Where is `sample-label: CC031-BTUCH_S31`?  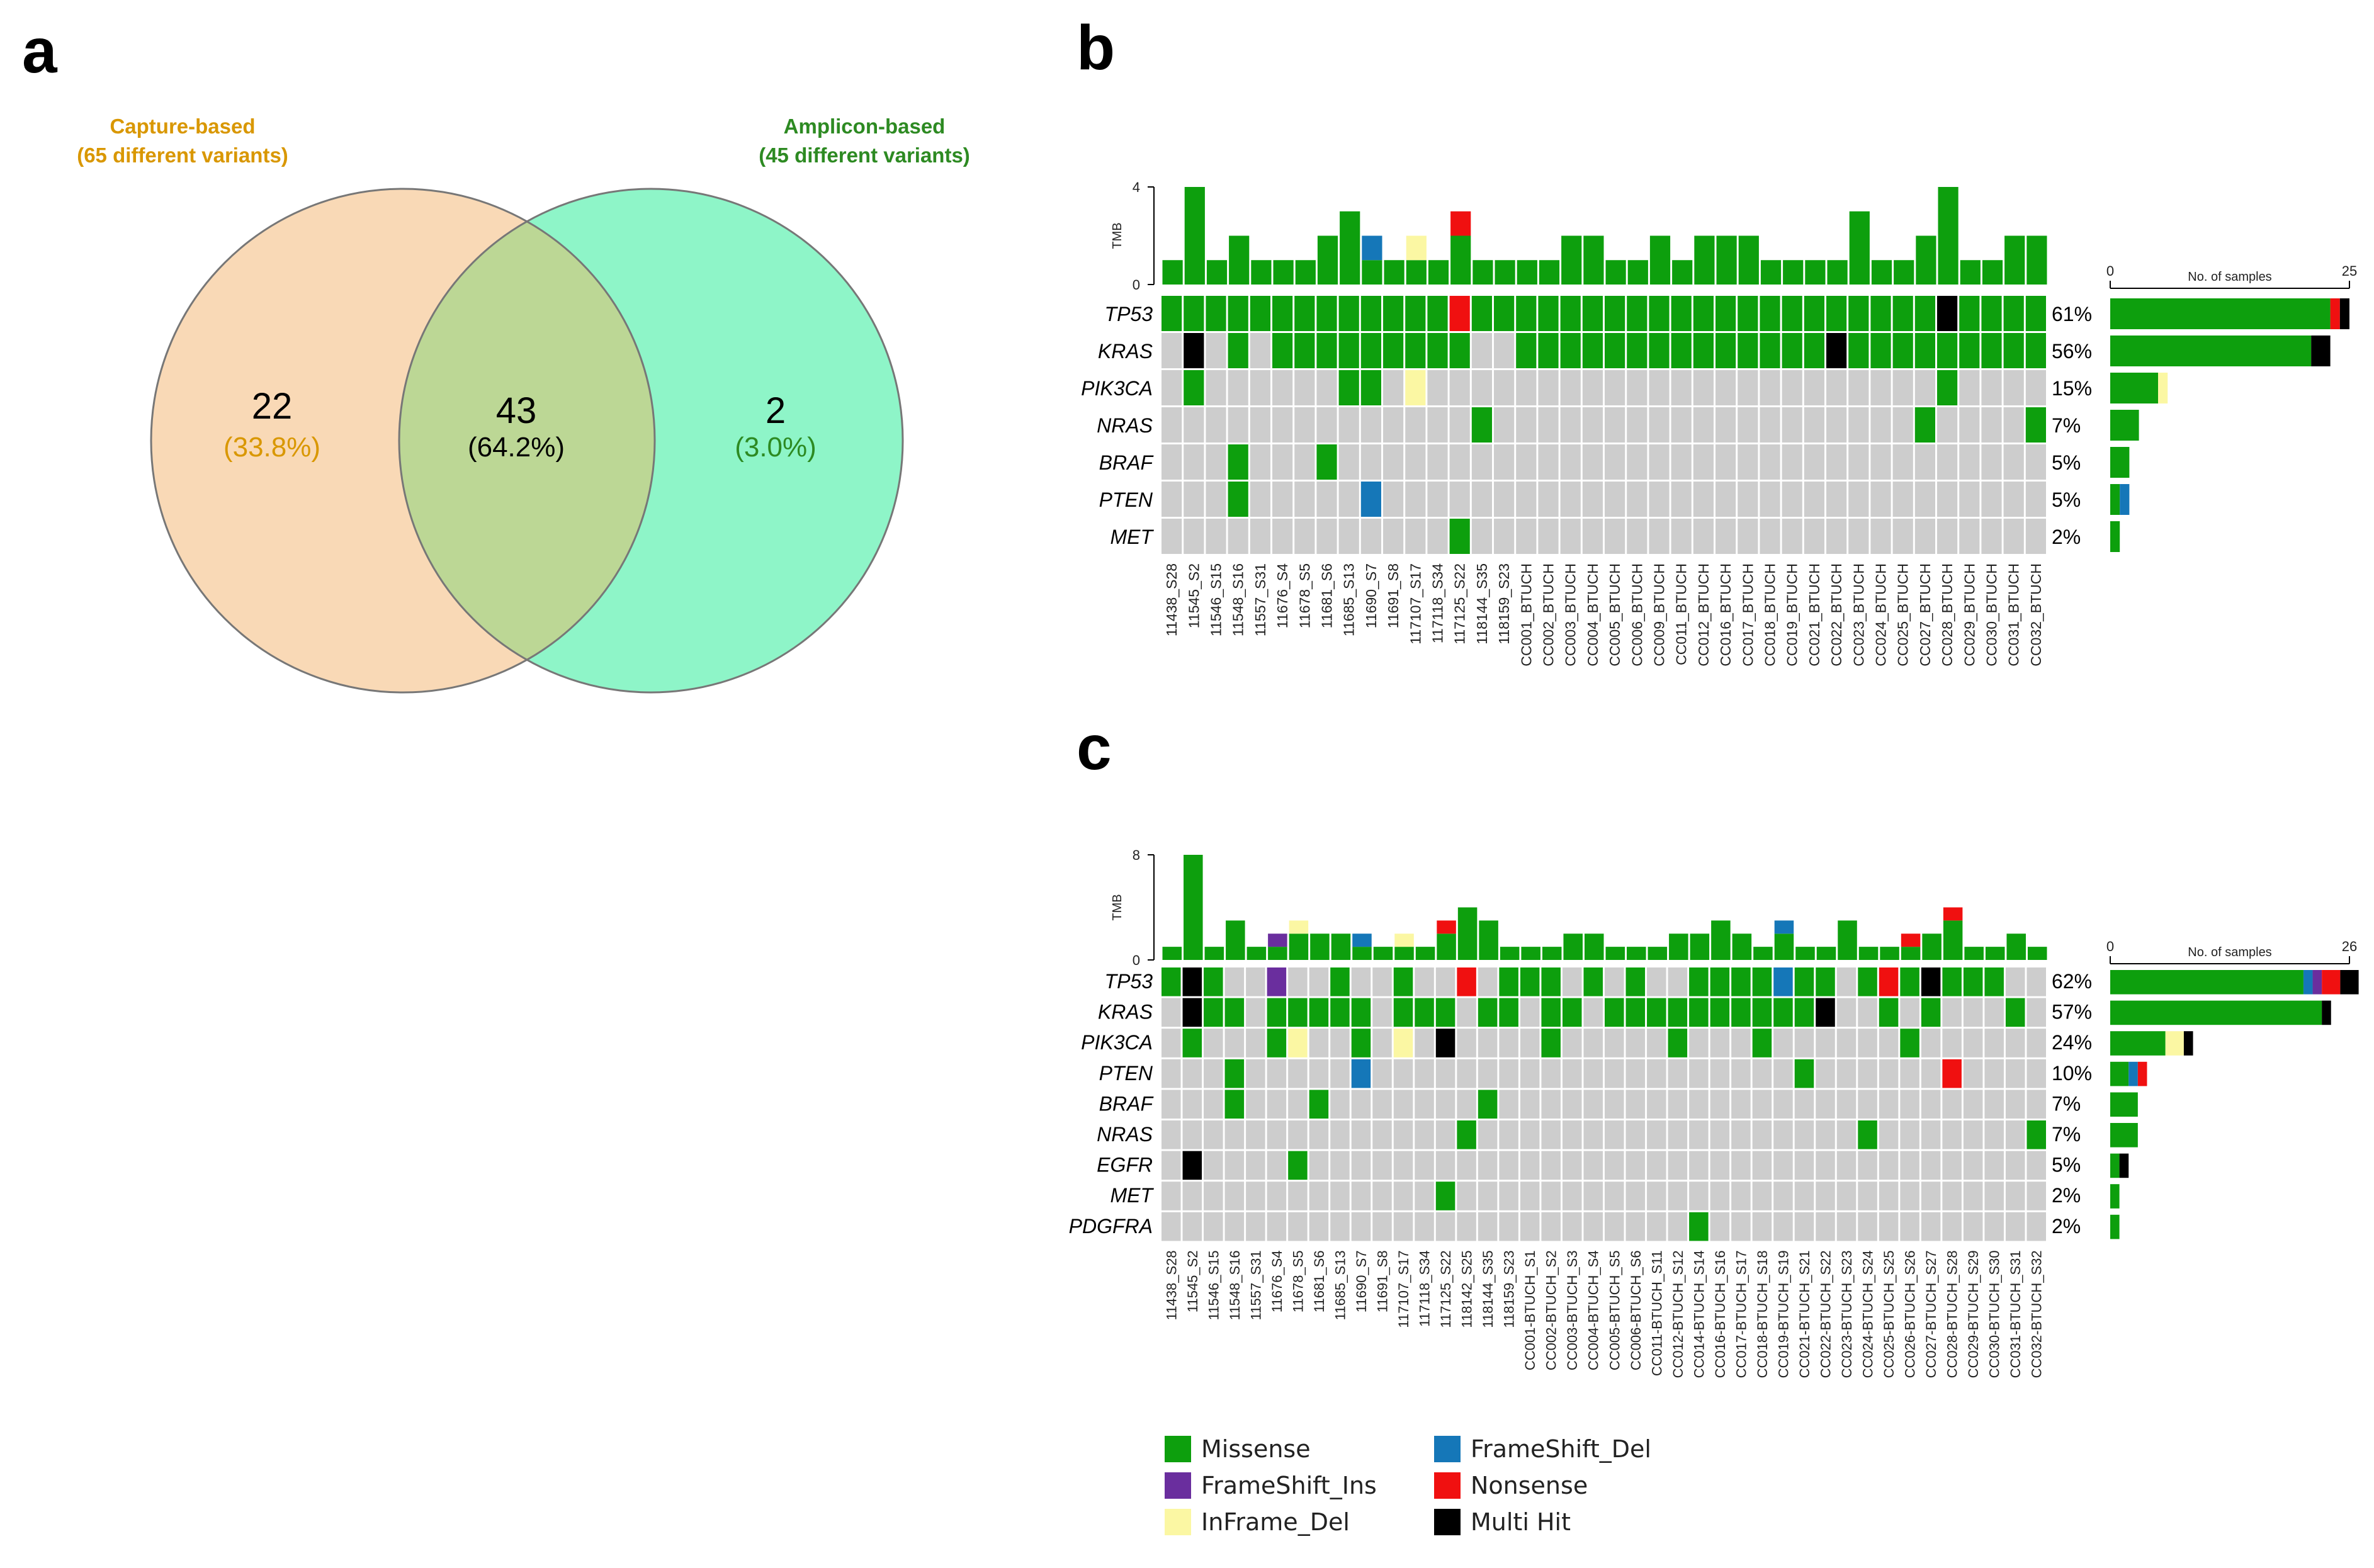
sample-label: CC031-BTUCH_S31 is located at coordinates (2015, 1314).